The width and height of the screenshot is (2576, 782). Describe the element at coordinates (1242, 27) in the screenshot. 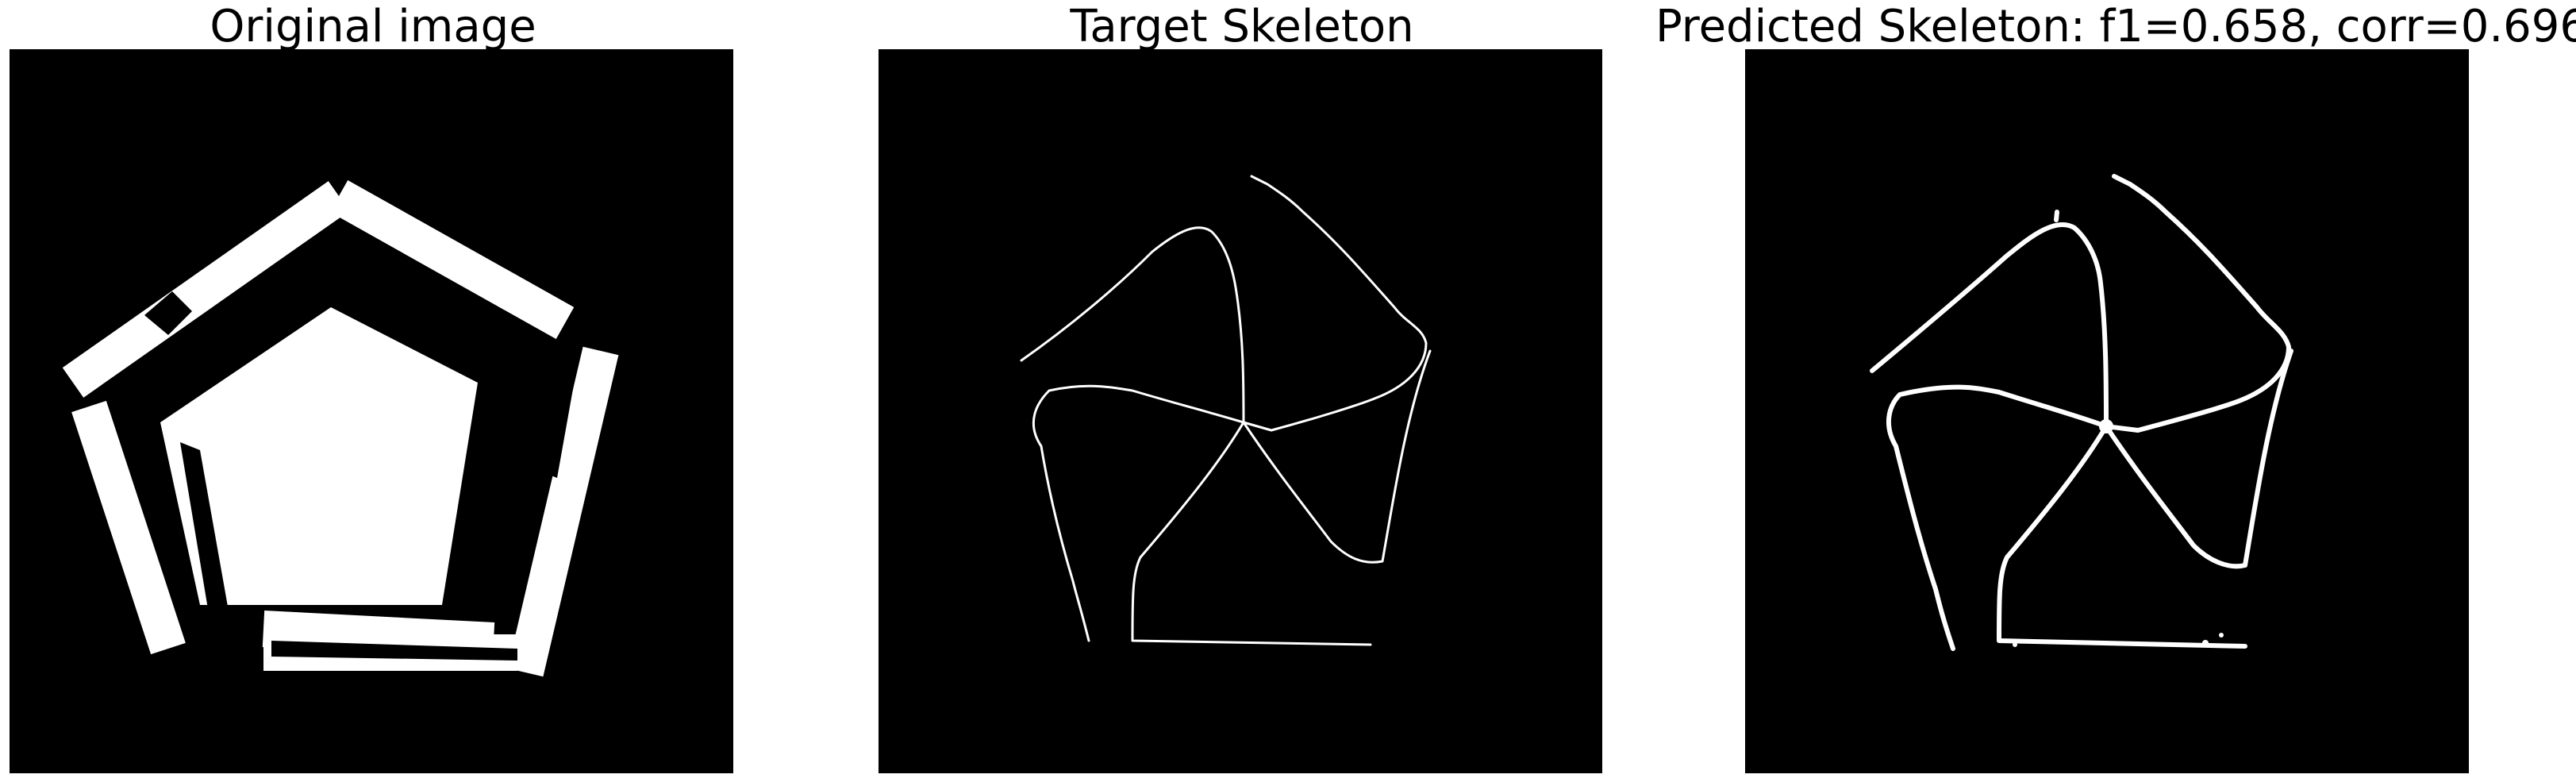

I see `panel-title-target: Target Skeleton` at that location.